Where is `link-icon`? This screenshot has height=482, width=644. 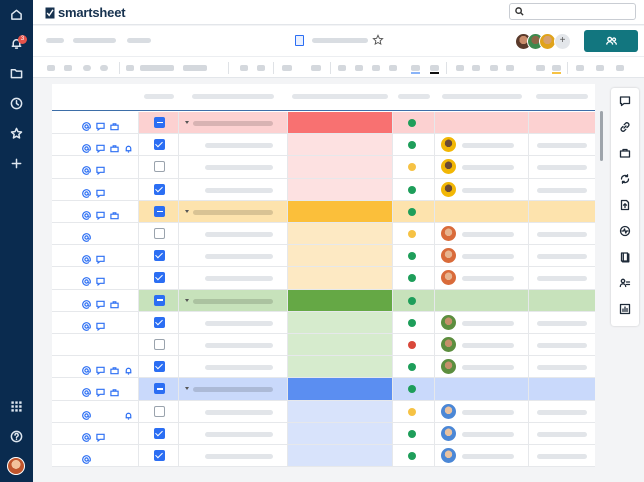
link-icon is located at coordinates (625, 127).